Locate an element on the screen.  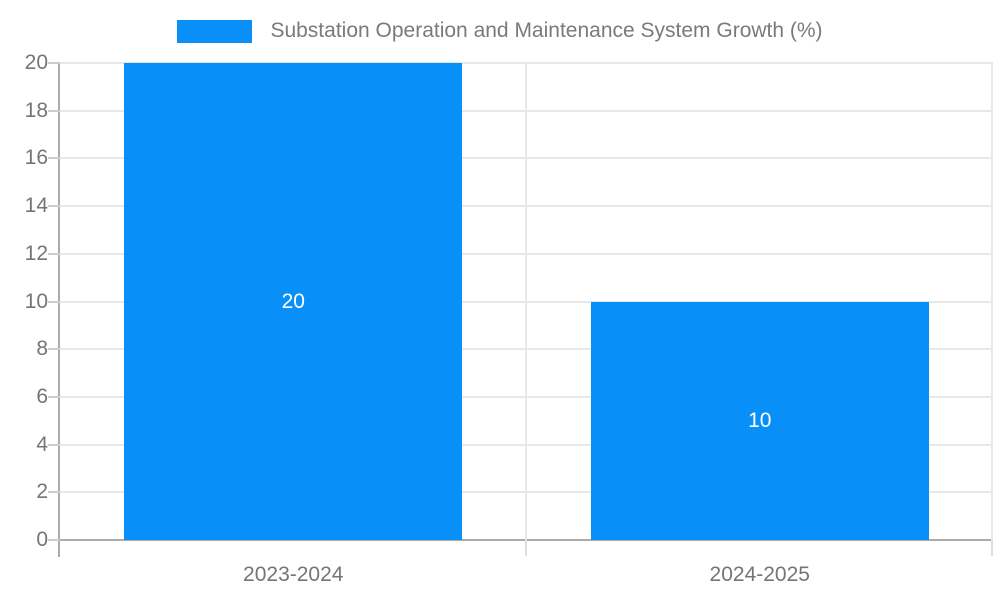
bar-2024-2025: 10 is located at coordinates (759, 420).